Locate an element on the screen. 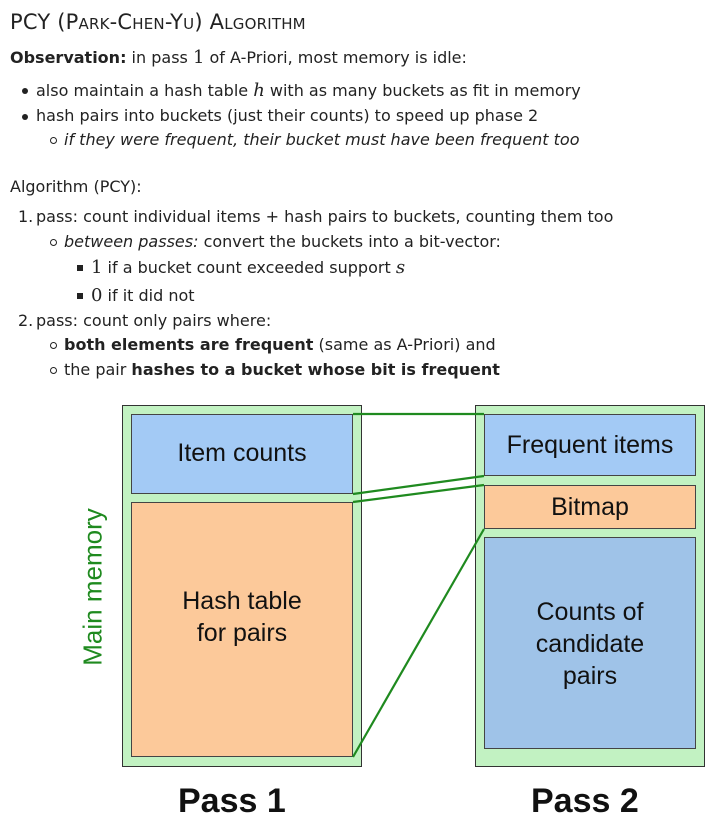 This screenshot has width=722, height=831. step-1-item-1: 1 if a bucket count exceeded support s is located at coordinates (241, 267).